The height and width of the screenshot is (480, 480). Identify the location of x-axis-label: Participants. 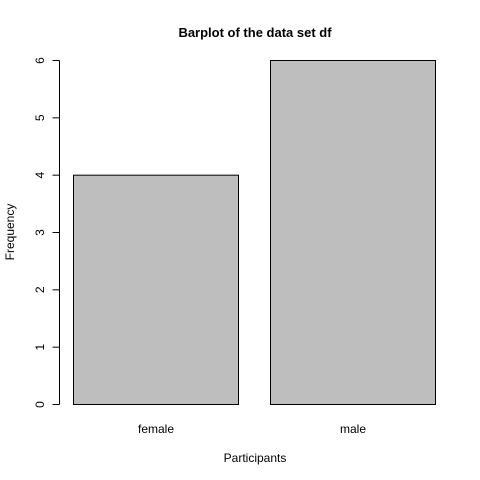
(255, 458).